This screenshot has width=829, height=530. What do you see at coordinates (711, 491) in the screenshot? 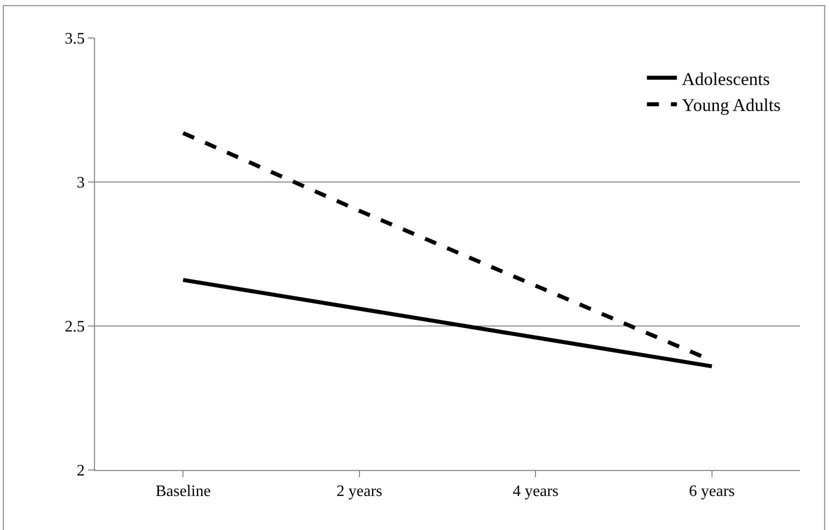
I see `x-tick-label: 6 years` at bounding box center [711, 491].